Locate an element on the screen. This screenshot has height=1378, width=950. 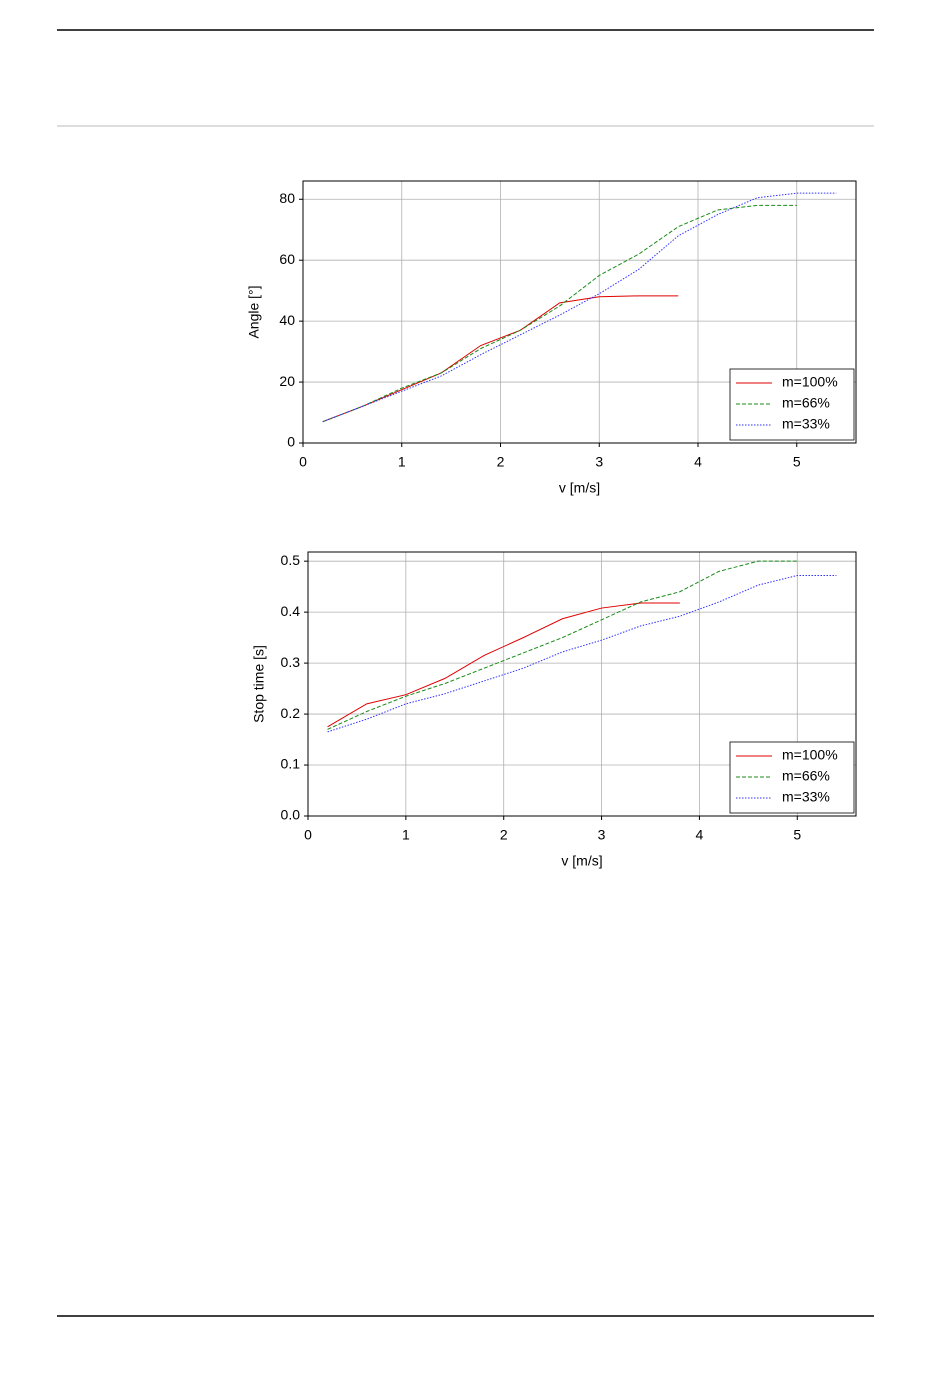
y-tick-label: 0.3 is located at coordinates (291, 662).